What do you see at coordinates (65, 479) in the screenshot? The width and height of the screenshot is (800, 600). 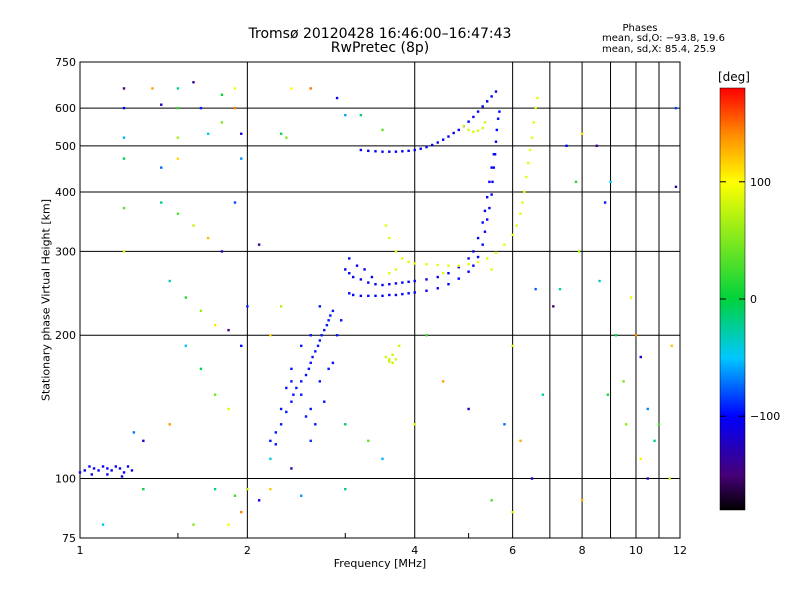 I see `y-tick-label: 100` at bounding box center [65, 479].